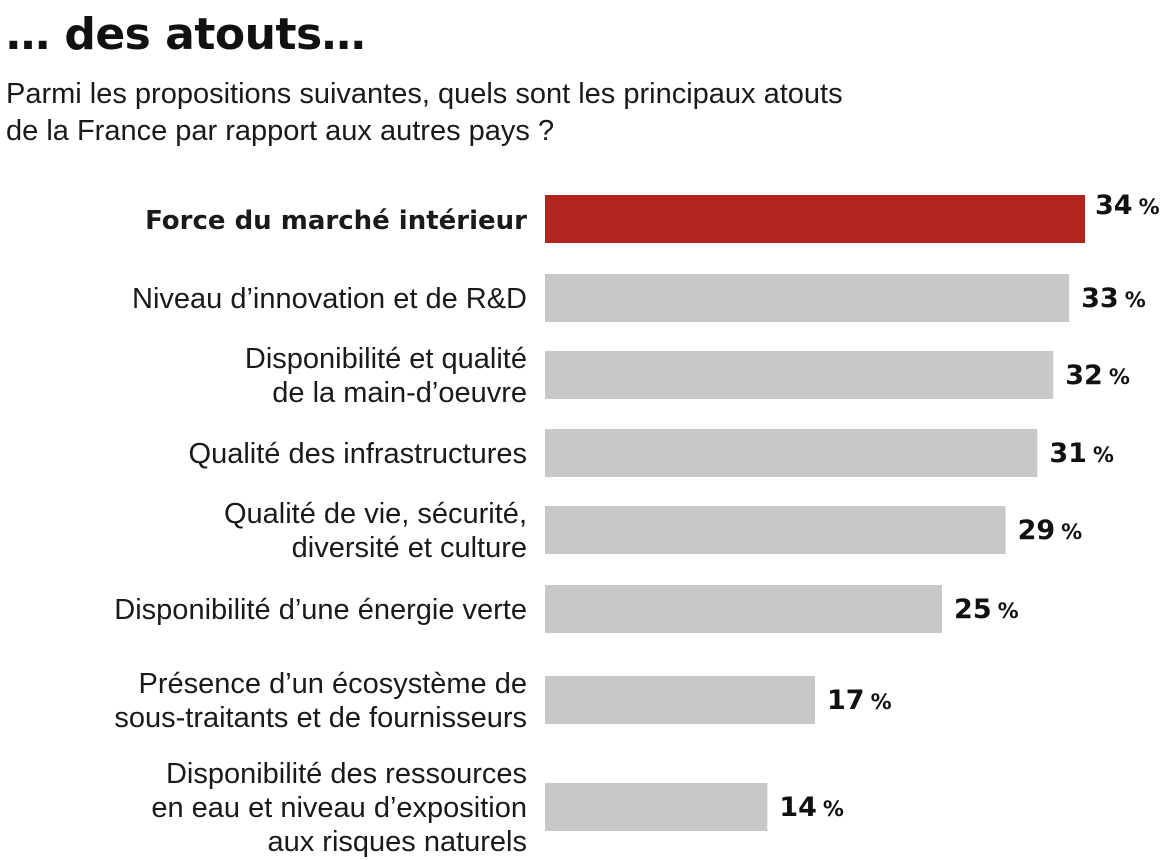  What do you see at coordinates (329, 299) in the screenshot?
I see `category-label-2: Niveau d’innovation et de R&D` at bounding box center [329, 299].